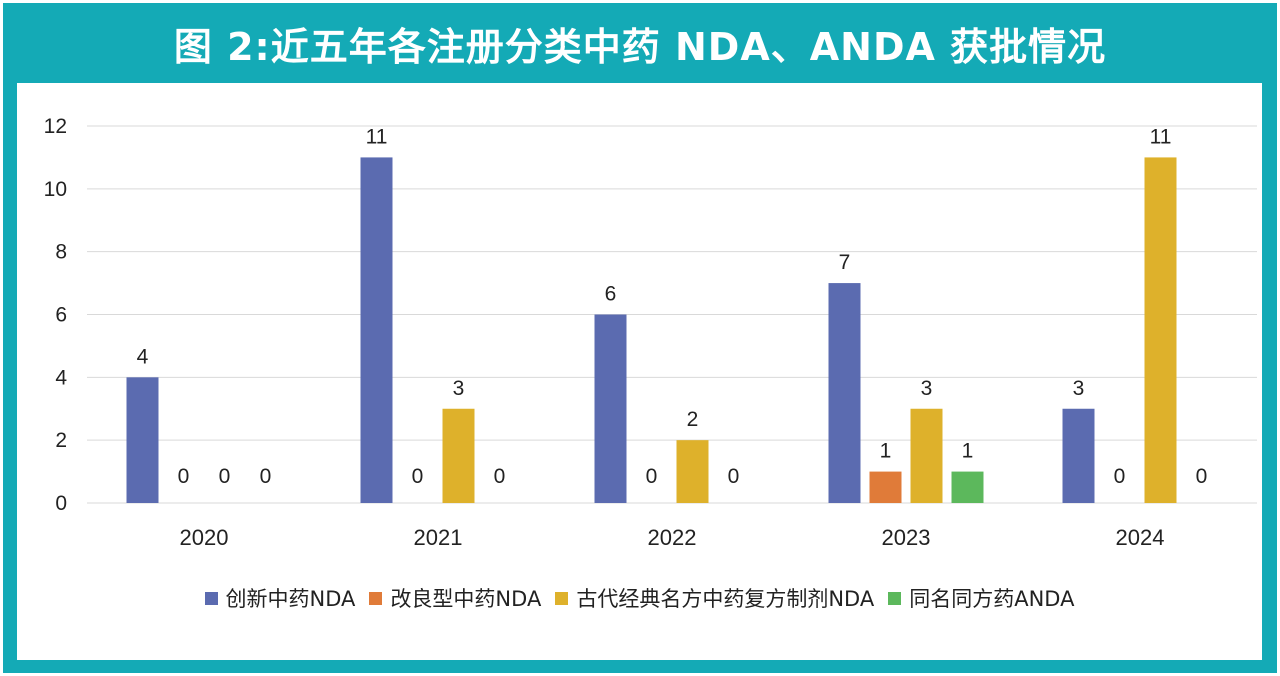  Describe the element at coordinates (61, 252) in the screenshot. I see `y-tick-label: 8` at that location.